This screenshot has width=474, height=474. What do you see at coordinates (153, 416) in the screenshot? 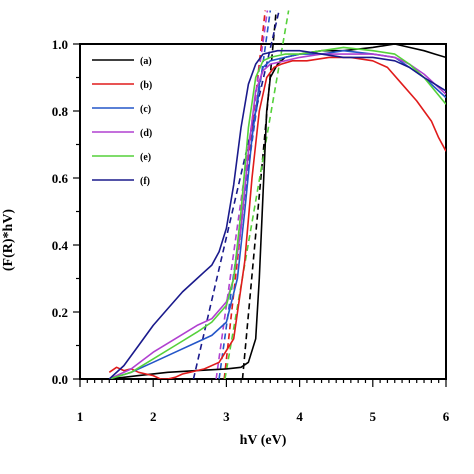
I see `x-tick-label: 2` at bounding box center [153, 416].